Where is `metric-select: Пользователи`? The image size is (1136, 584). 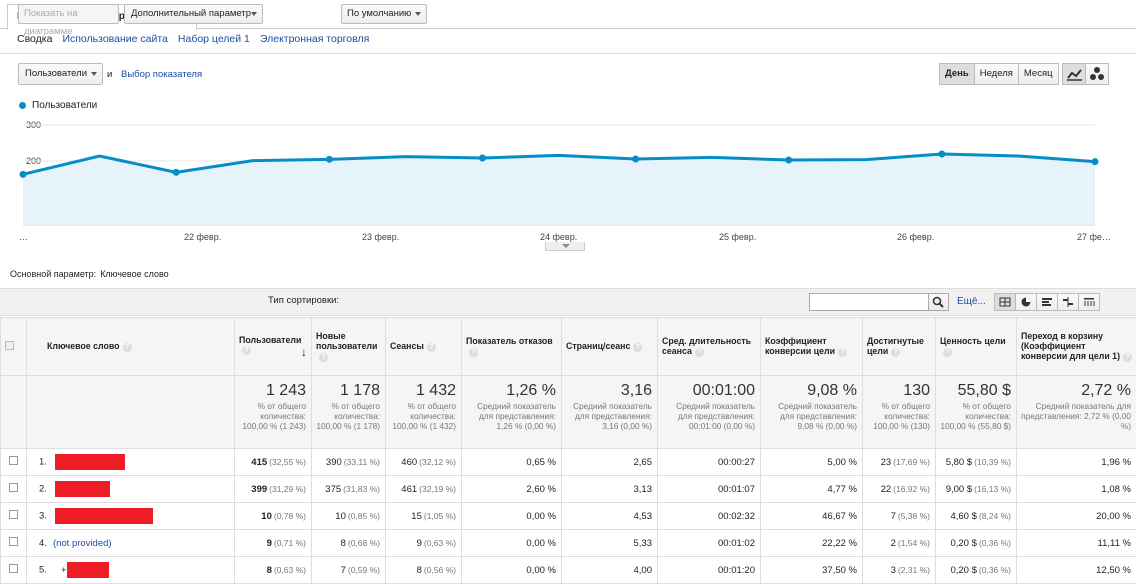 metric-select: Пользователи is located at coordinates (60, 74).